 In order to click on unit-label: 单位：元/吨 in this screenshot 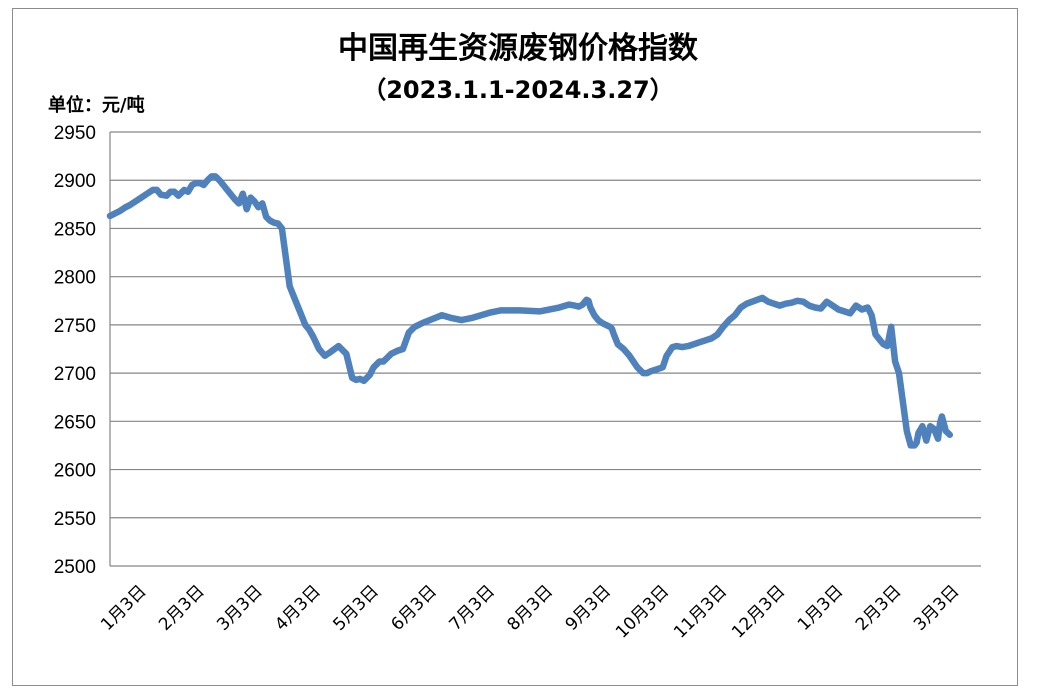, I will do `click(96, 105)`.